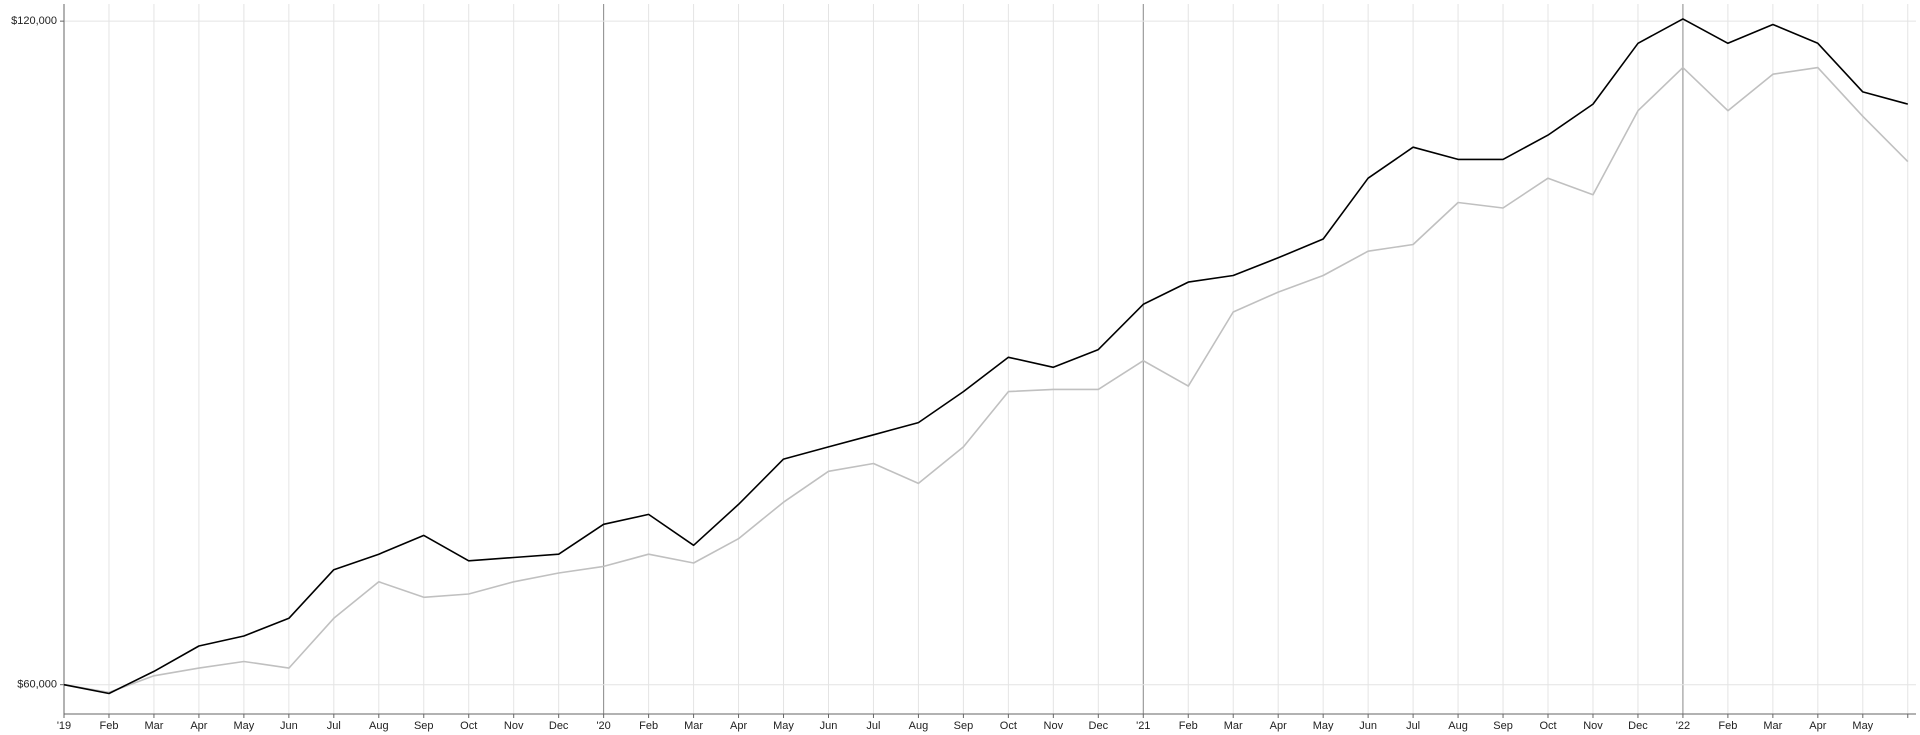 The height and width of the screenshot is (735, 1920). I want to click on x-tick-label: '21, so click(1143, 726).